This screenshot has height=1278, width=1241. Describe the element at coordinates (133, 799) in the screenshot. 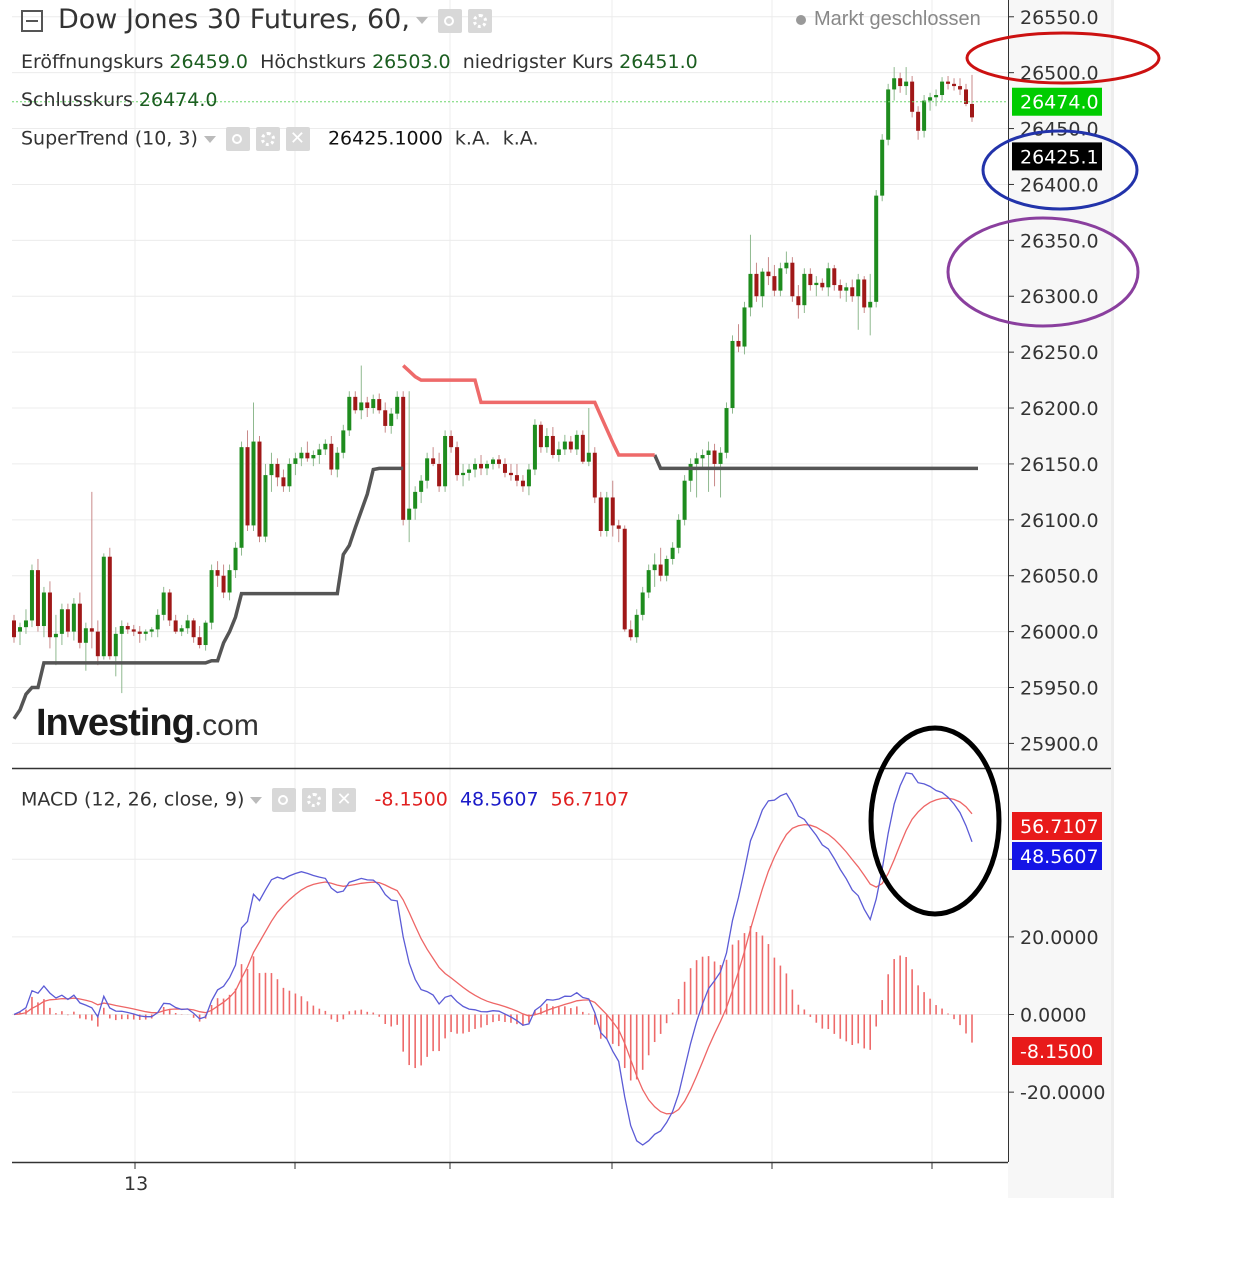

I see `macd-name: MACD (12, 26, close, 9)` at that location.